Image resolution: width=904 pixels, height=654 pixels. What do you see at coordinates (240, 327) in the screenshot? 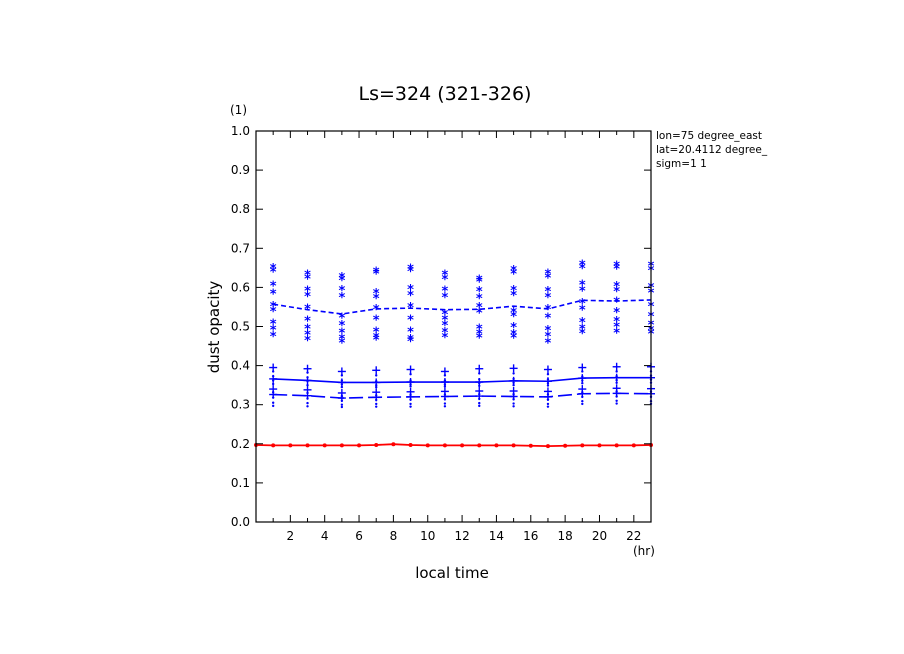
I see `y-tick-label: 0.5` at bounding box center [240, 327].